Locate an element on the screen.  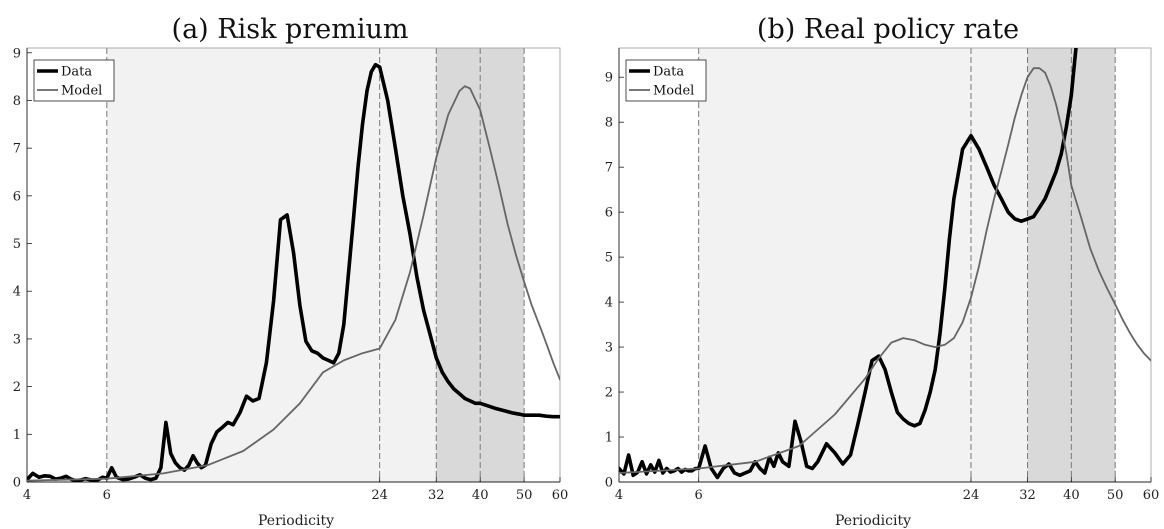
chart-title: (a) Risk premium is located at coordinates (290, 29).